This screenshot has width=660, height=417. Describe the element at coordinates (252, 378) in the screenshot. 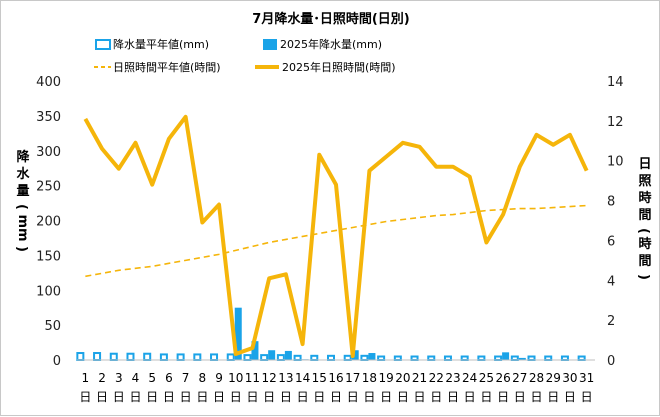

I see `x-tick-label: 11` at that location.